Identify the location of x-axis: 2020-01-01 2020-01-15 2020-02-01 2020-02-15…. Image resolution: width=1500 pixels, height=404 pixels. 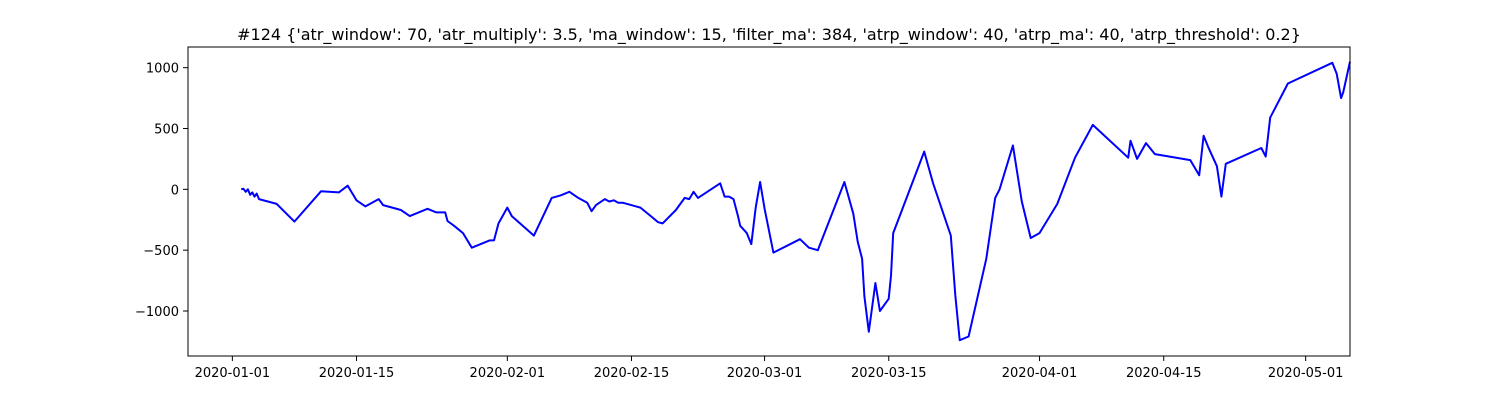
(769, 368).